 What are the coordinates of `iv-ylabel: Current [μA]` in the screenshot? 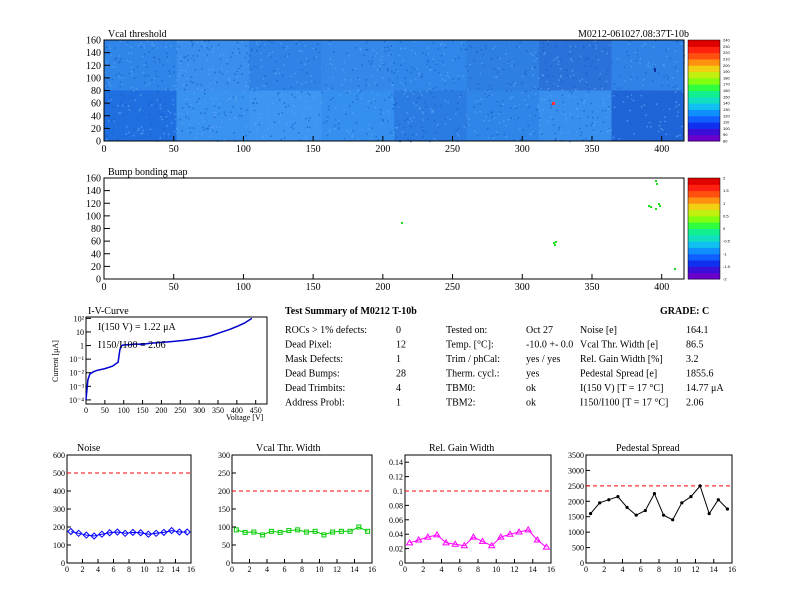 It's located at (55, 361).